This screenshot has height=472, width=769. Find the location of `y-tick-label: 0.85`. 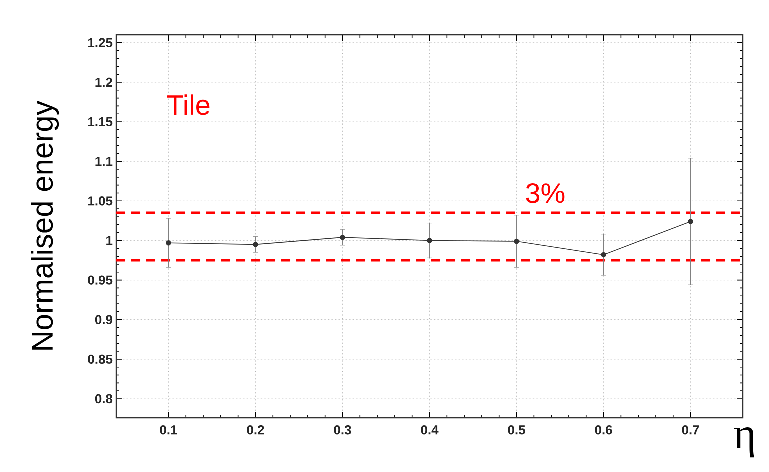

y-tick-label: 0.85 is located at coordinates (100, 359).